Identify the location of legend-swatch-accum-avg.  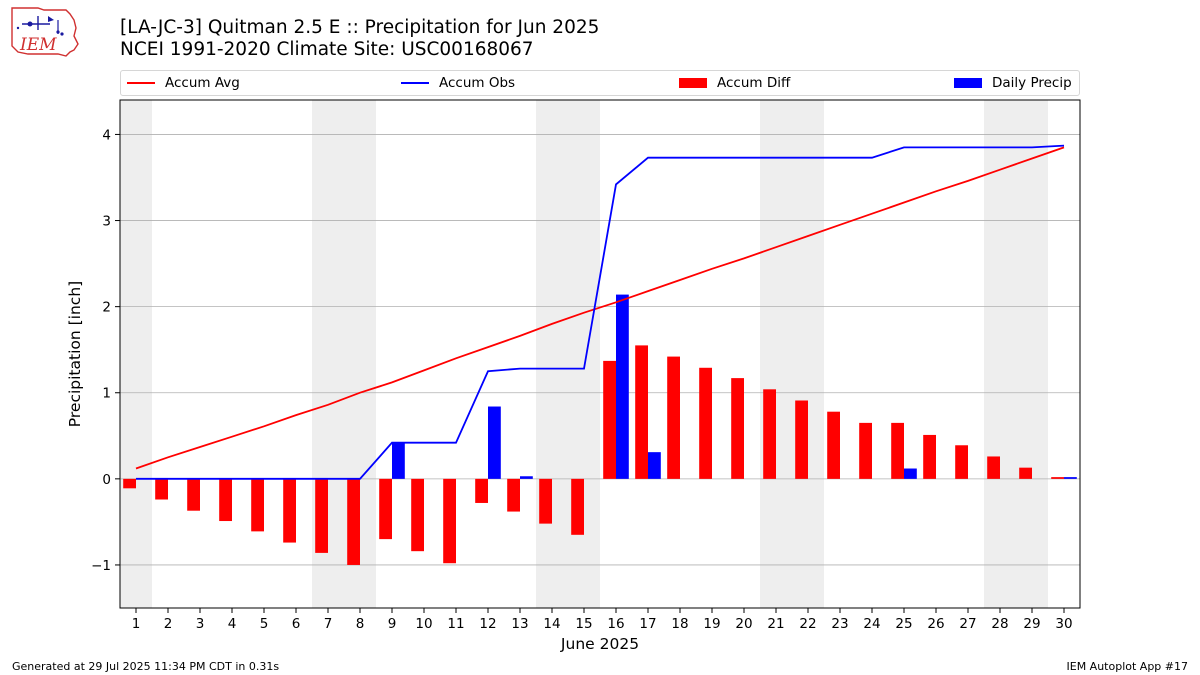
(141, 83).